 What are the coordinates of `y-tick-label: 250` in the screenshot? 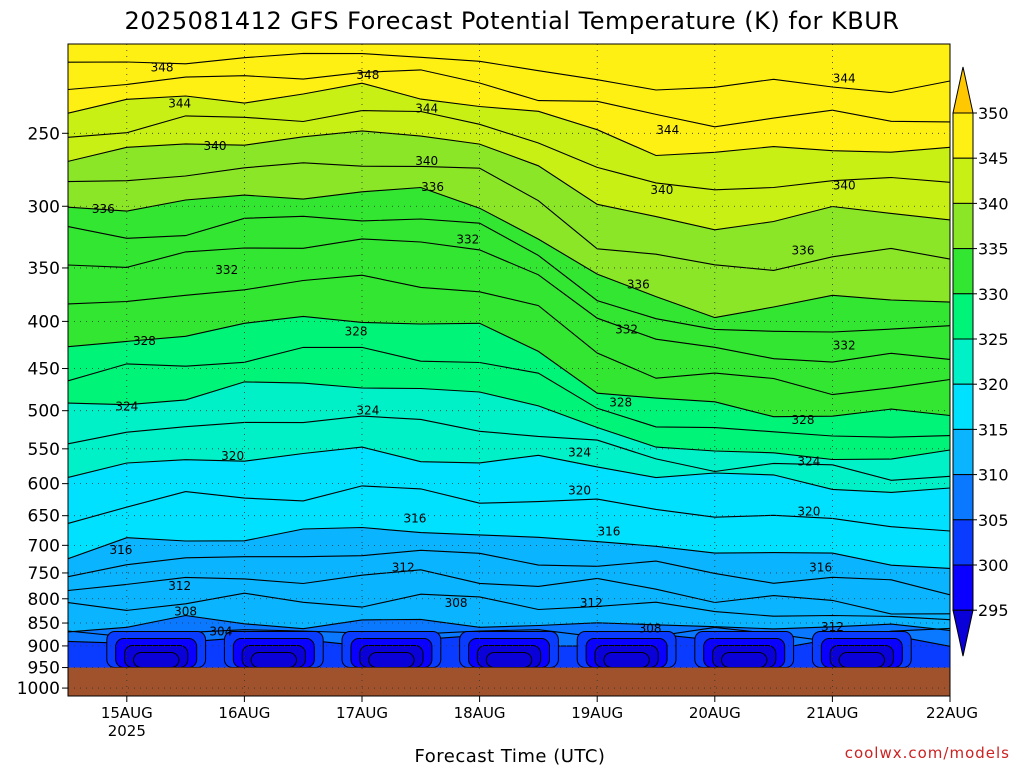 It's located at (44, 134).